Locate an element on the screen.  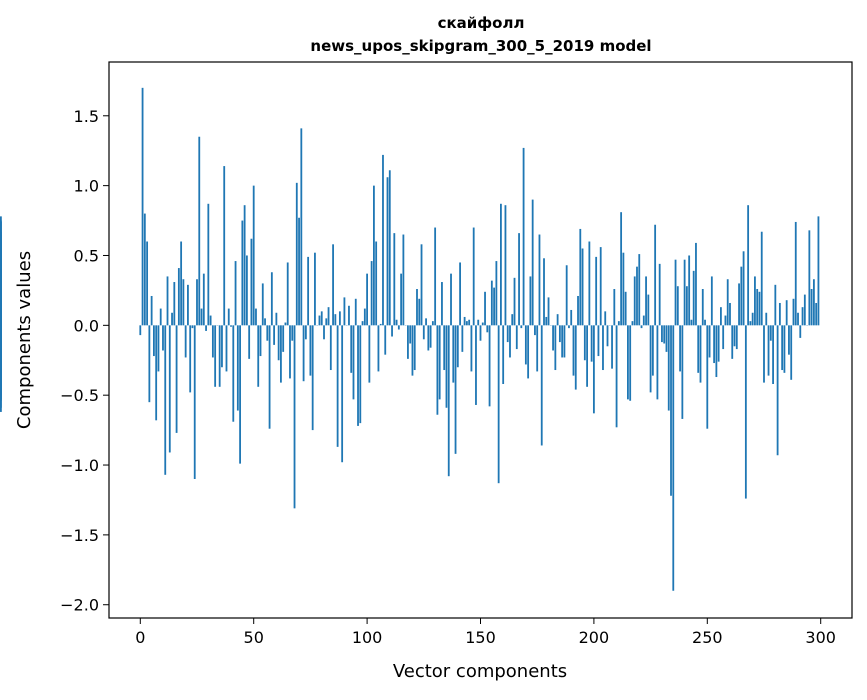
x-tick-label-100: 100 is located at coordinates (367, 637).